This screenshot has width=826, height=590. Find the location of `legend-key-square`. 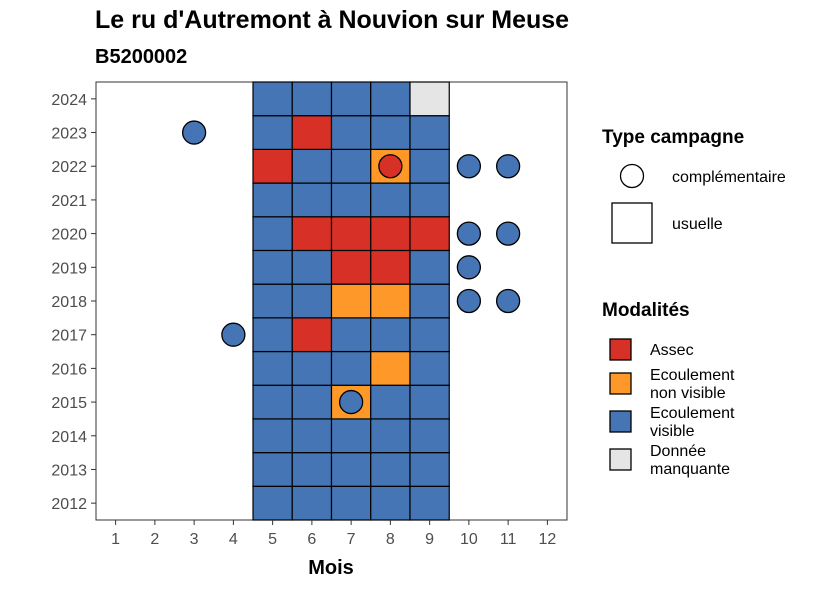

legend-key-square is located at coordinates (632, 223).